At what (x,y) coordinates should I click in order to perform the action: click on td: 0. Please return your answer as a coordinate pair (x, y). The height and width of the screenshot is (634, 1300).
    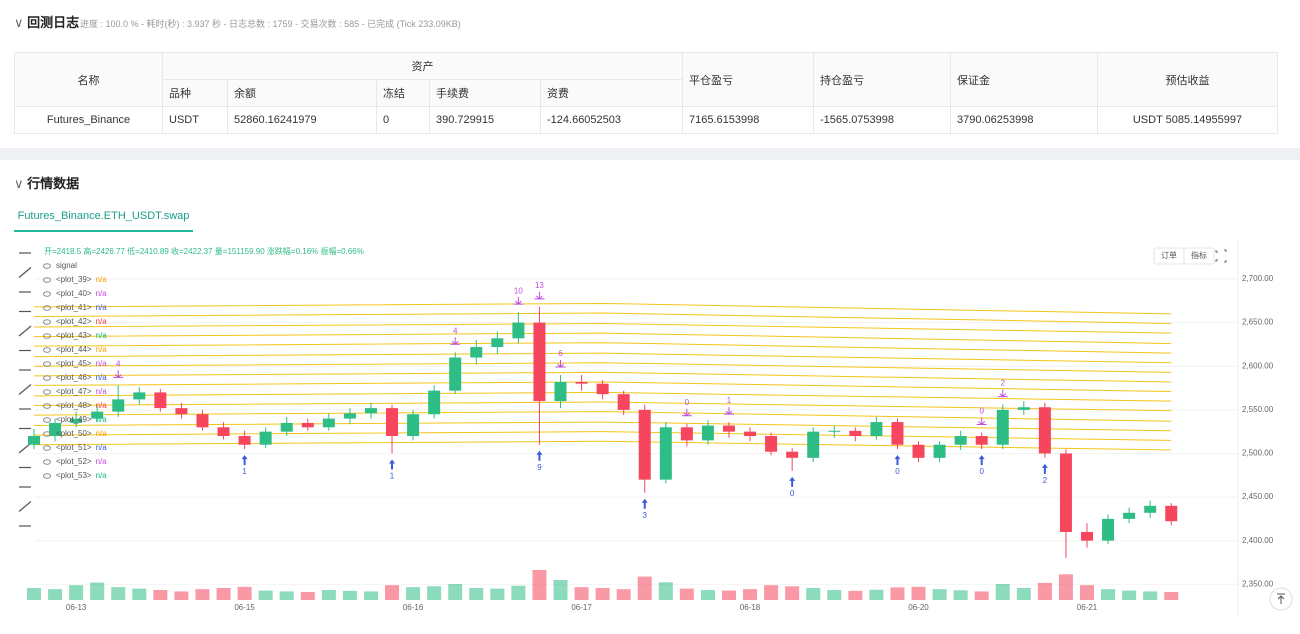
    Looking at the image, I should click on (403, 120).